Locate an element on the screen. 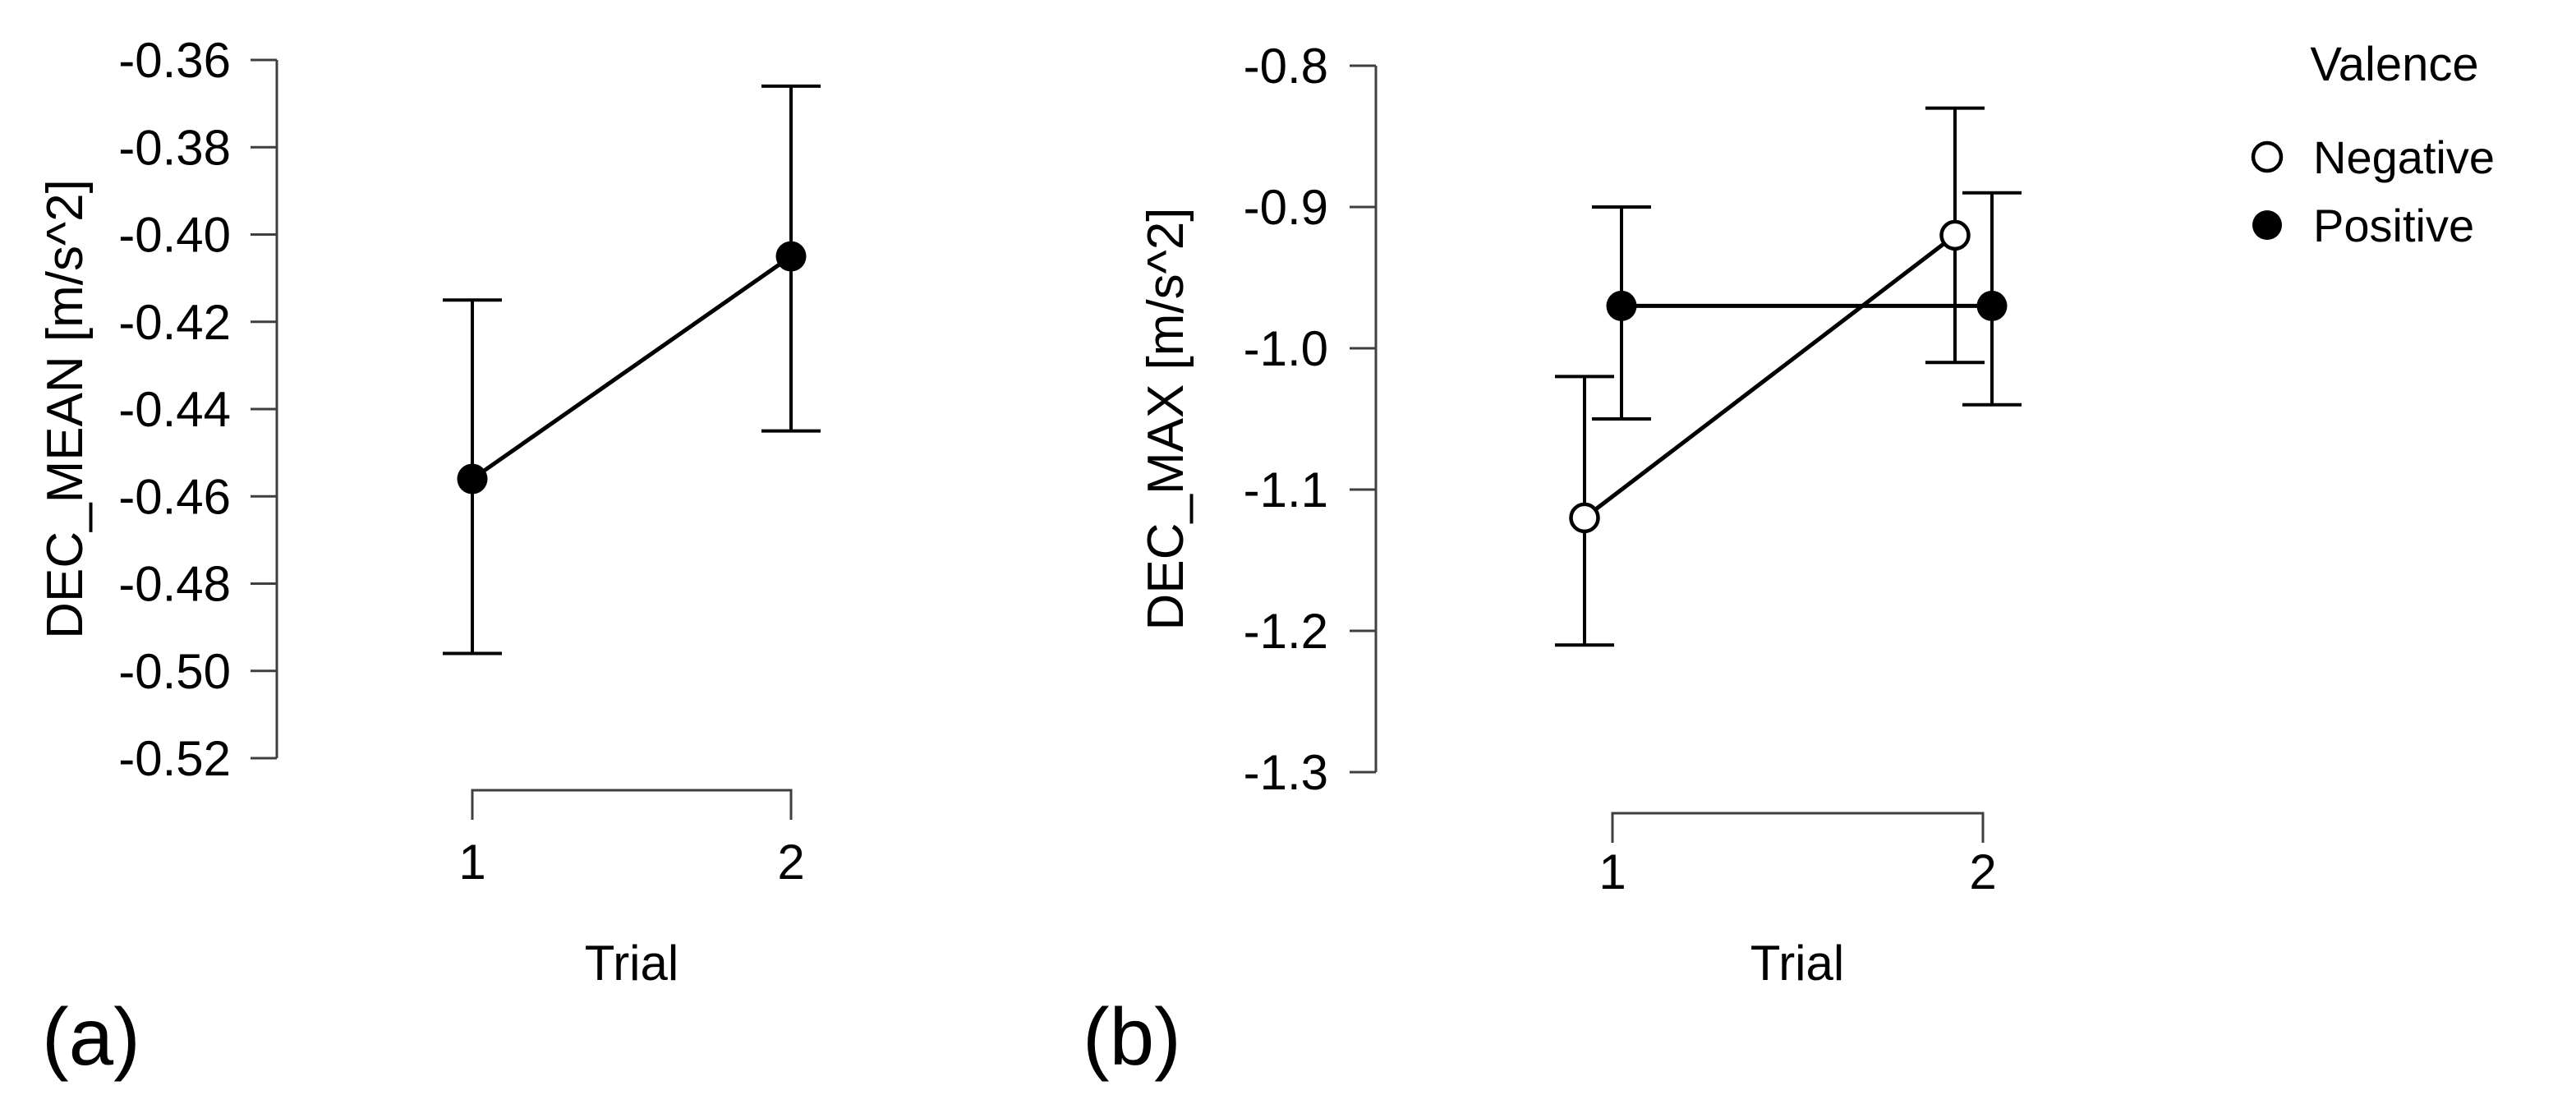  panel-b-x-axis-title: Trial is located at coordinates (1797, 963).